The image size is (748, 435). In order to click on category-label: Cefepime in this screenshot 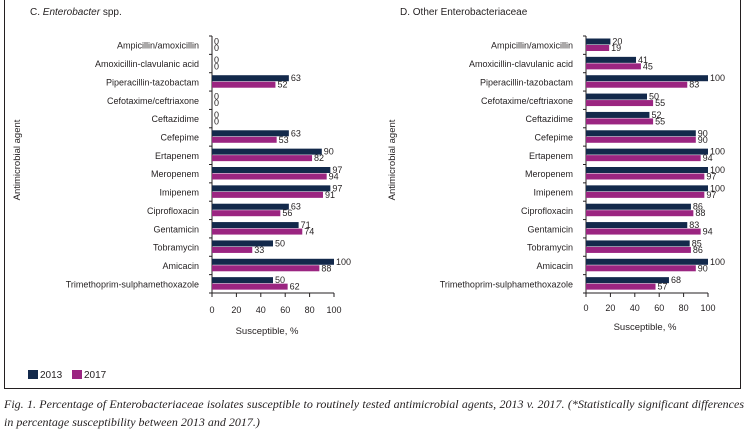, I will do `click(179, 137)`.